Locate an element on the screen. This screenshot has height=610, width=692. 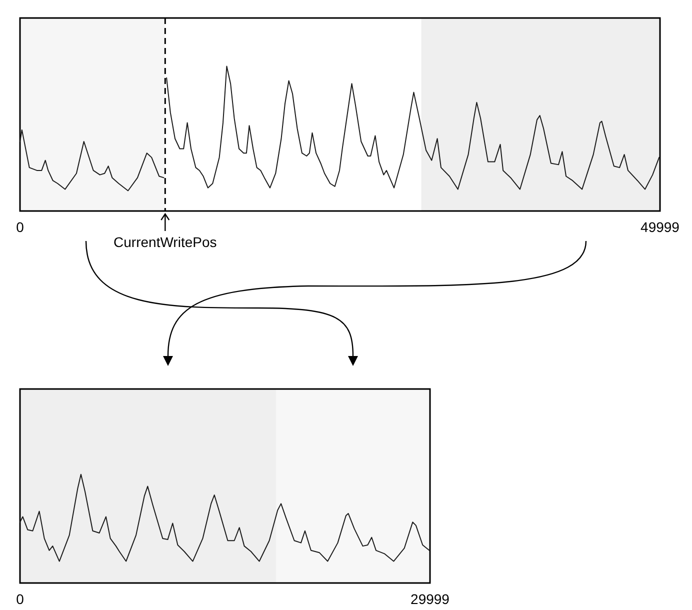
x-tick-label: 29999 is located at coordinates (430, 599).